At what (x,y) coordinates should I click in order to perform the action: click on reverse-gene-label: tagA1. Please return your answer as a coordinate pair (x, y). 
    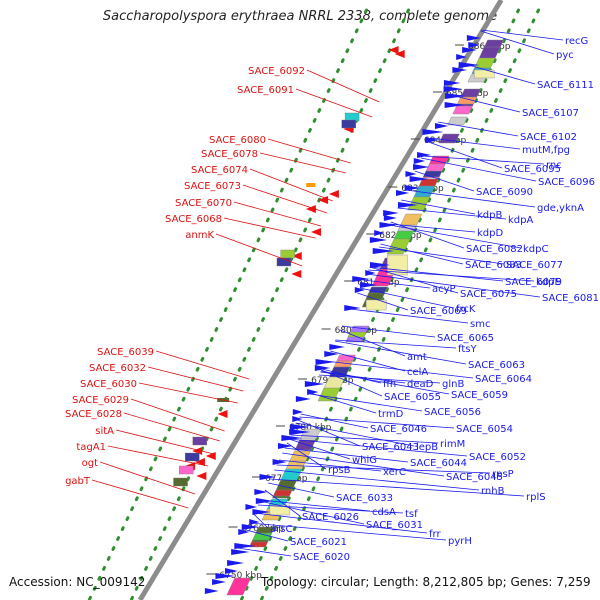
    Looking at the image, I should click on (91, 447).